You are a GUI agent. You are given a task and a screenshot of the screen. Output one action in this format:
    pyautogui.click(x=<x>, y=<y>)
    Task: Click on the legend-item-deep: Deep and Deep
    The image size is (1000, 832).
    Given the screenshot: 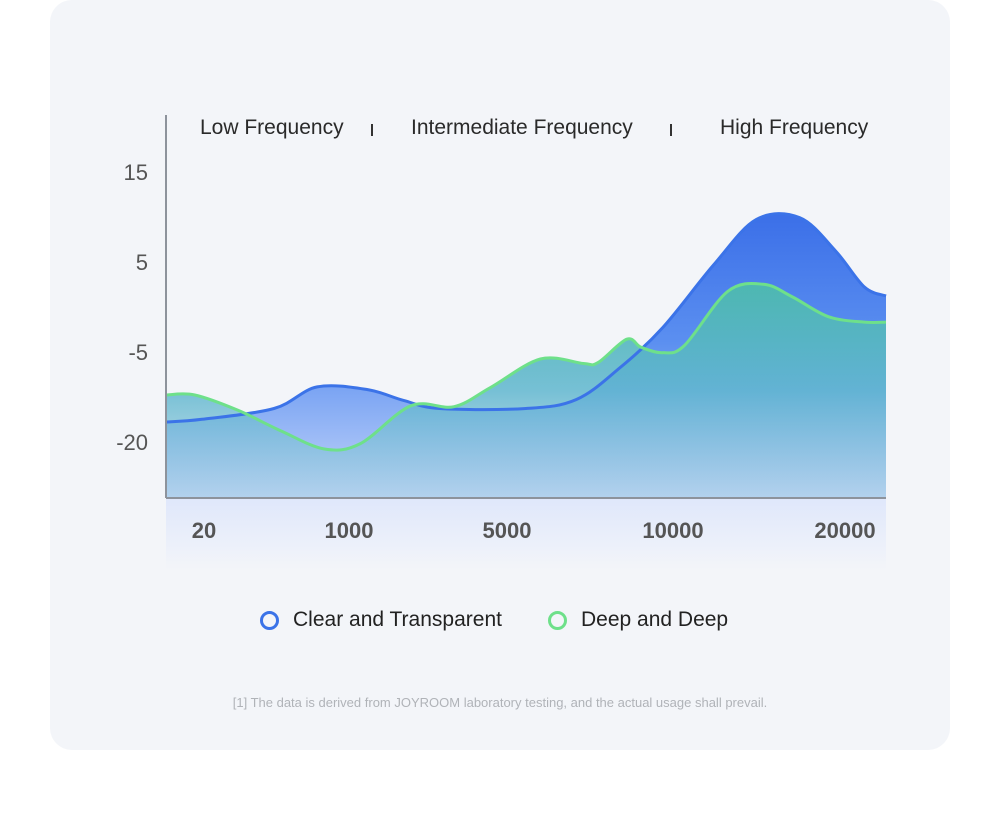 What is the action you would take?
    pyautogui.click(x=638, y=620)
    